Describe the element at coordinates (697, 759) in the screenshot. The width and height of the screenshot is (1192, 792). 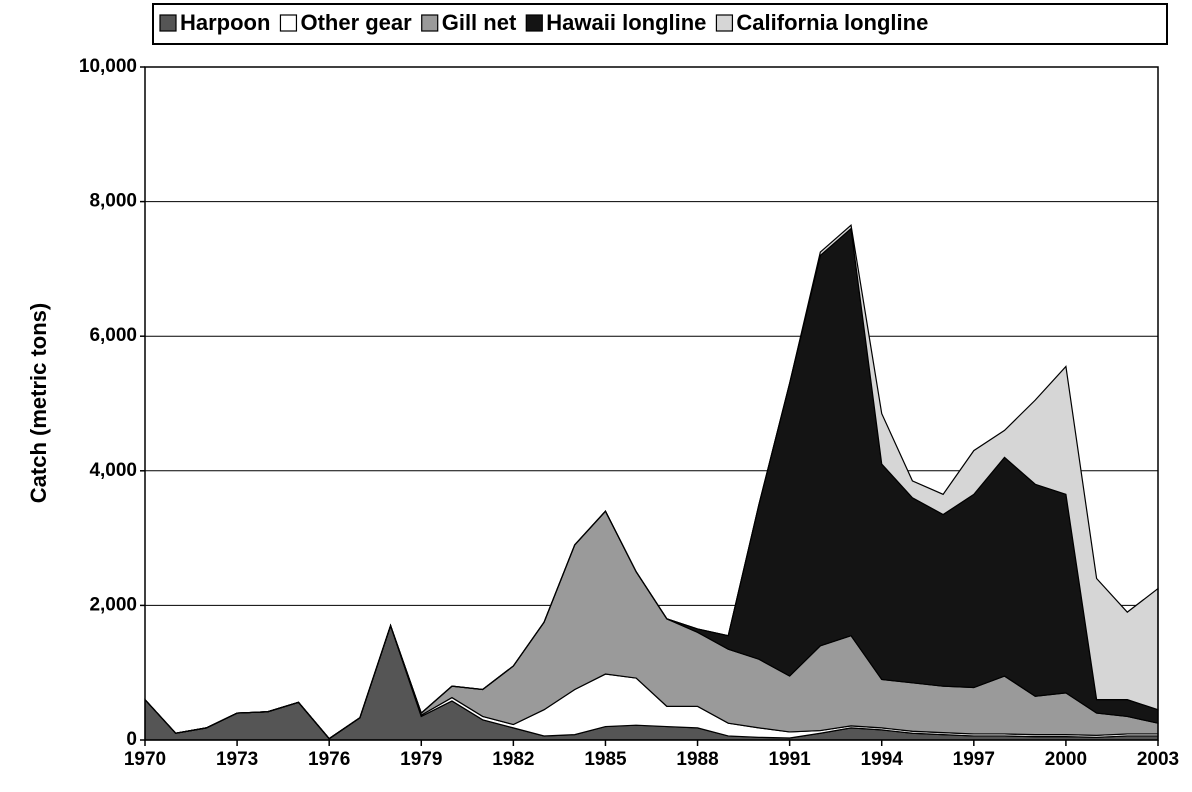
I see `x-tick-label: 1988` at that location.